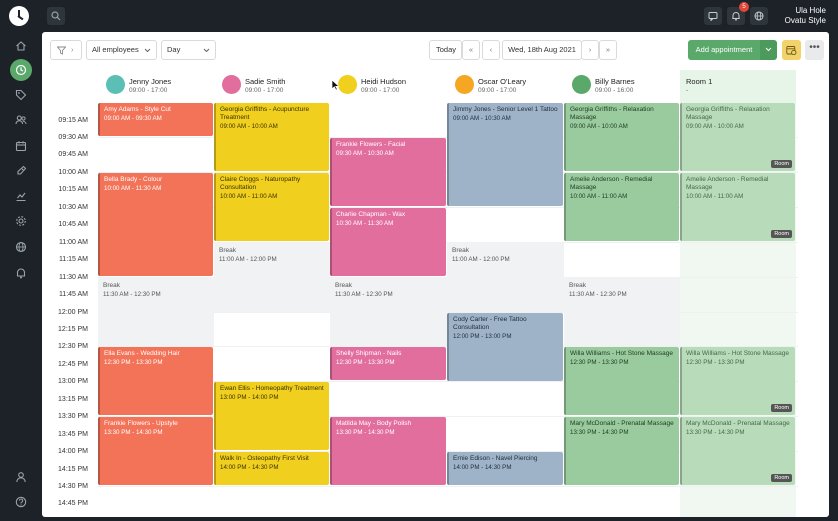 The image size is (838, 521). I want to click on time-label: 14:30 PM, so click(73, 486).